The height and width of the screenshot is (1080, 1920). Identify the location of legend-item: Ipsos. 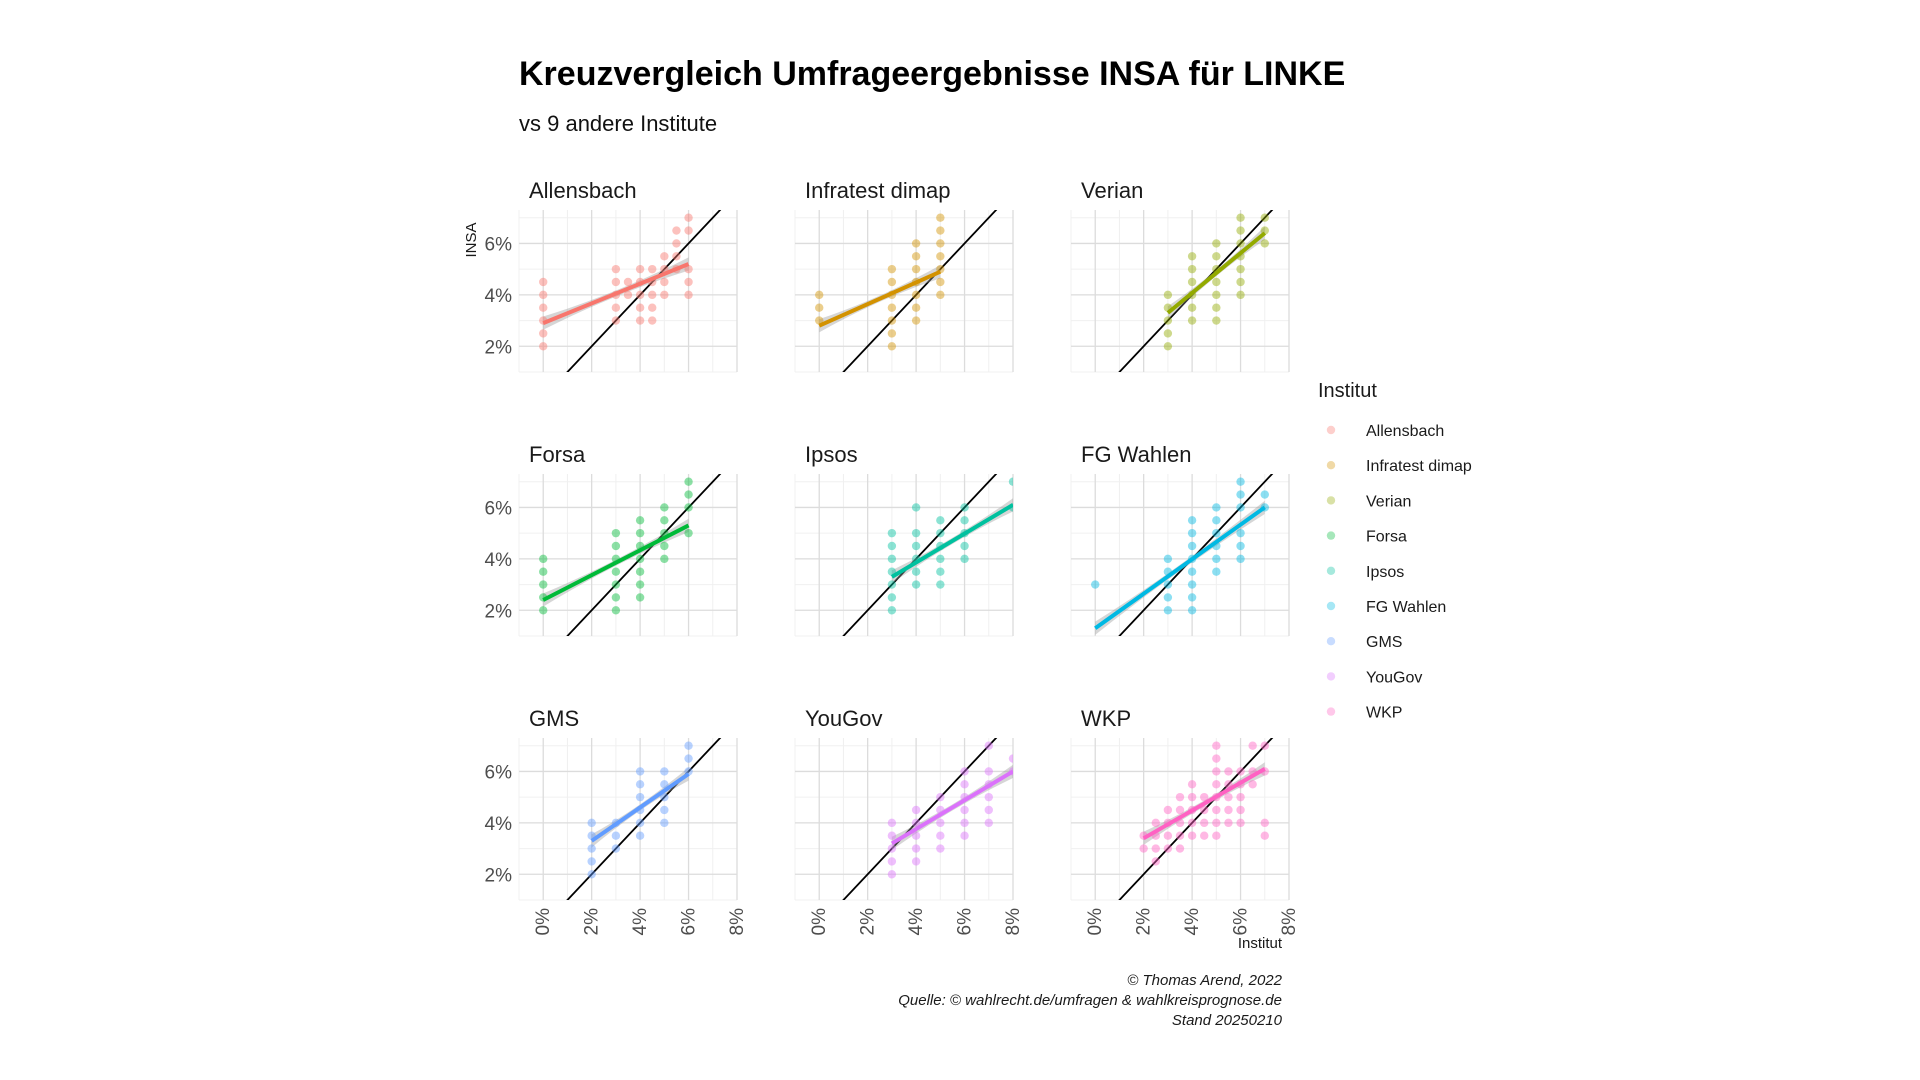
(1385, 572).